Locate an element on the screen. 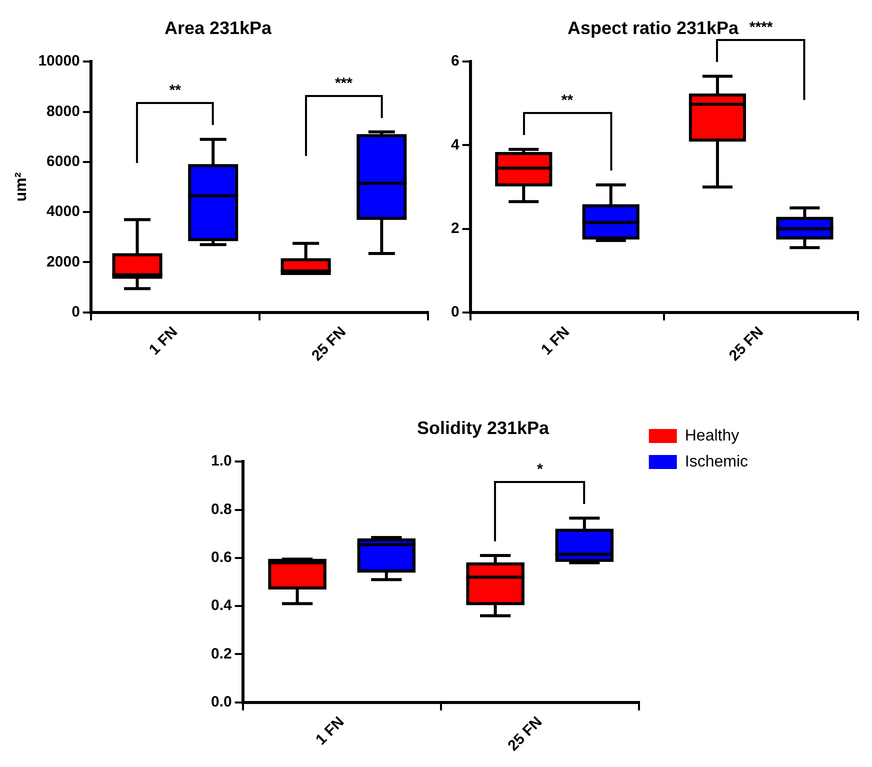 Image resolution: width=872 pixels, height=767 pixels. legend-label: Ischemic is located at coordinates (716, 461).